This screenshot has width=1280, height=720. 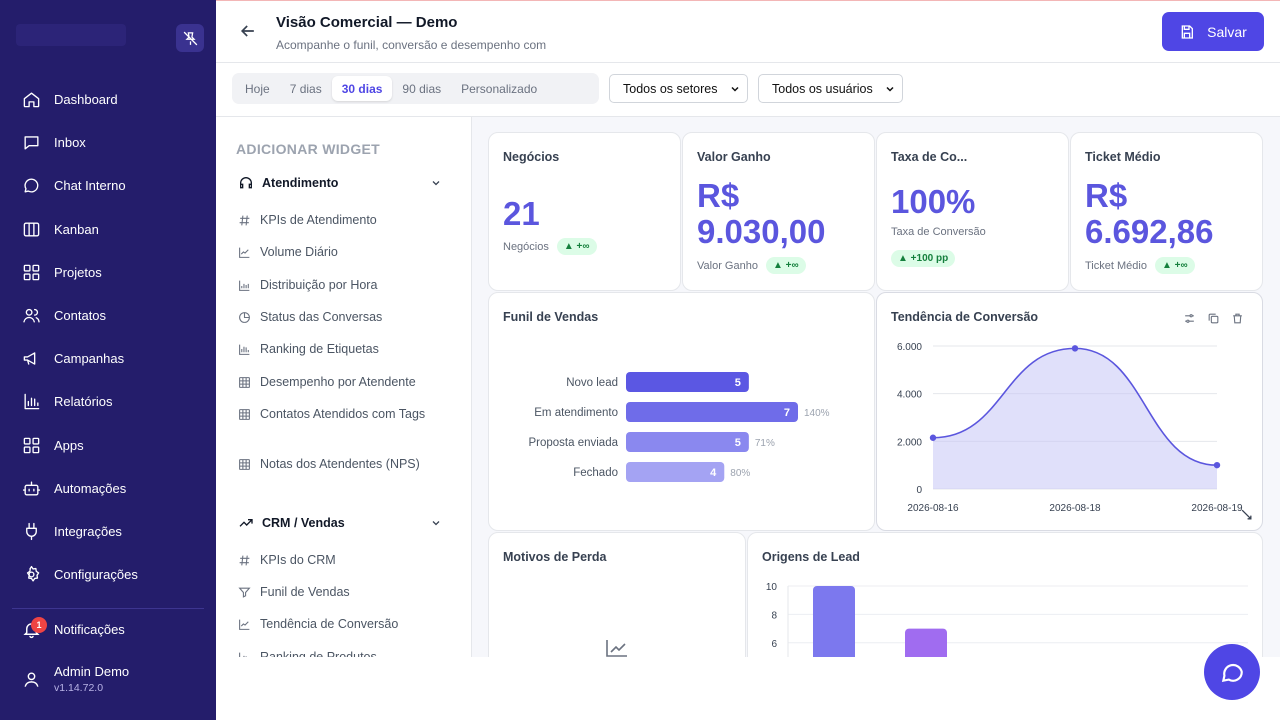 I want to click on trend-area, so click(x=1075, y=418).